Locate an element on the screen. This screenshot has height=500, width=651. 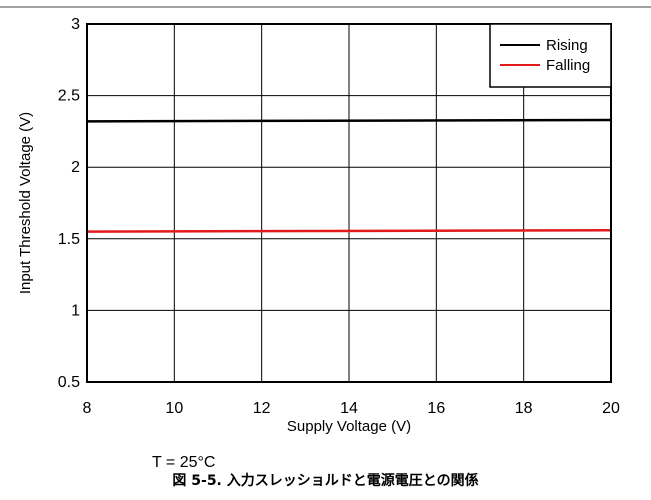
temperature-annotation: T = 25°C is located at coordinates (183, 462).